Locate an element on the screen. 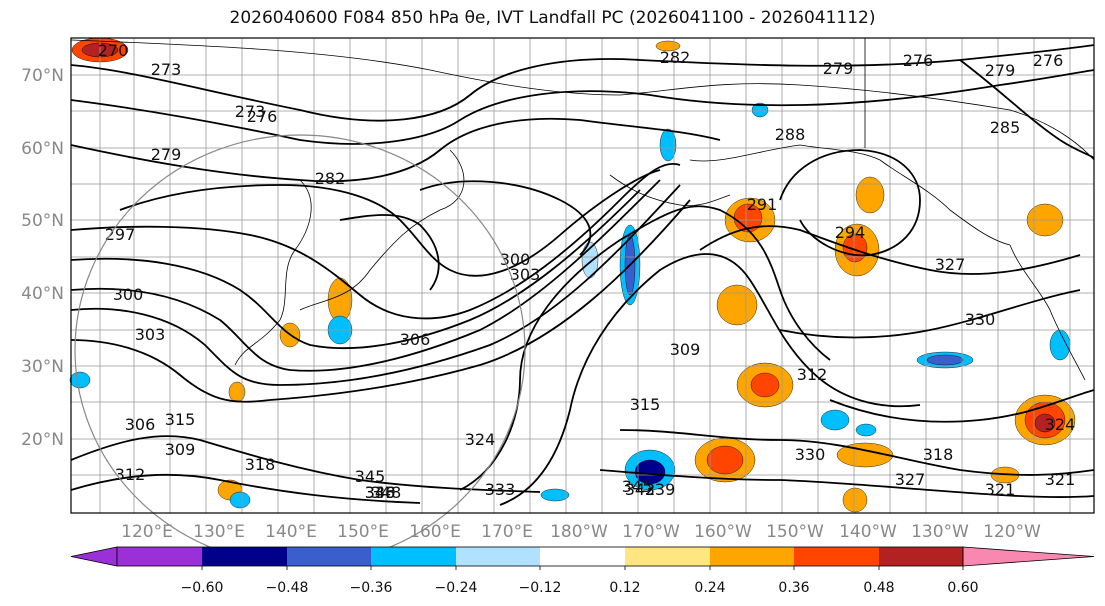 The width and height of the screenshot is (1105, 606). lon-label: 170°E is located at coordinates (507, 532).